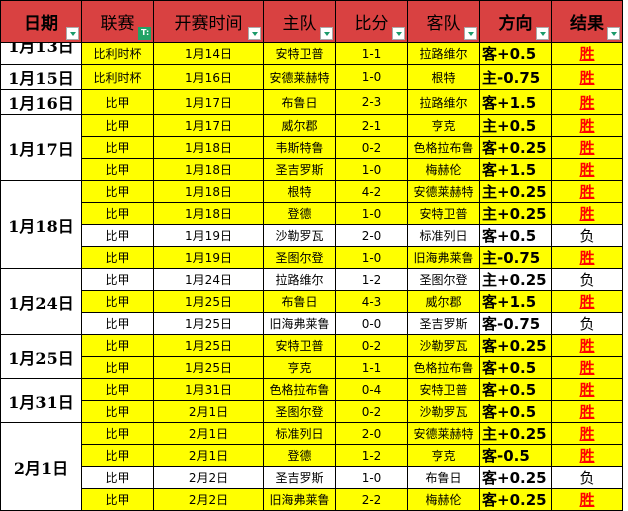 The image size is (628, 511). What do you see at coordinates (371, 125) in the screenshot?
I see `score-cell: 2-1` at bounding box center [371, 125].